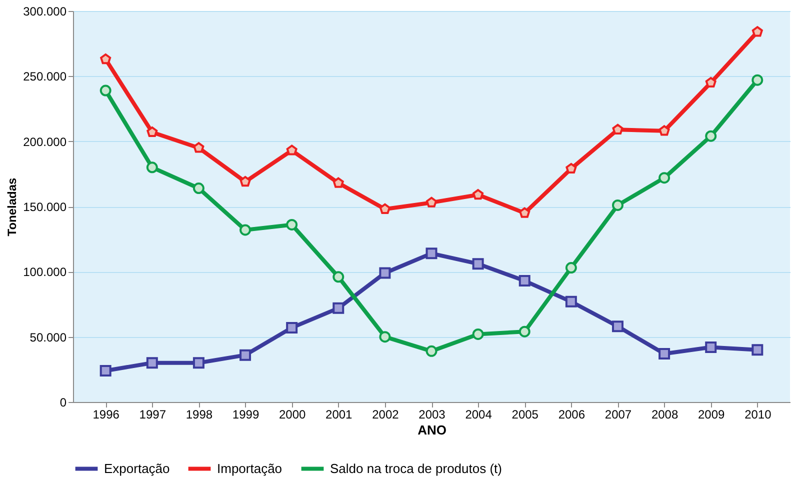  Describe the element at coordinates (45, 207) in the screenshot. I see `y-tick-label: 150.000` at that location.